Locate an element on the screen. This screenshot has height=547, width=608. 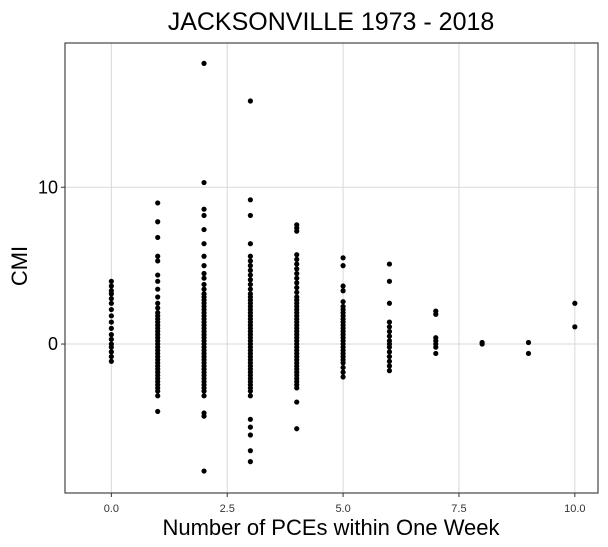
x-axis-title: Number of PCEs within One Week is located at coordinates (331, 527).